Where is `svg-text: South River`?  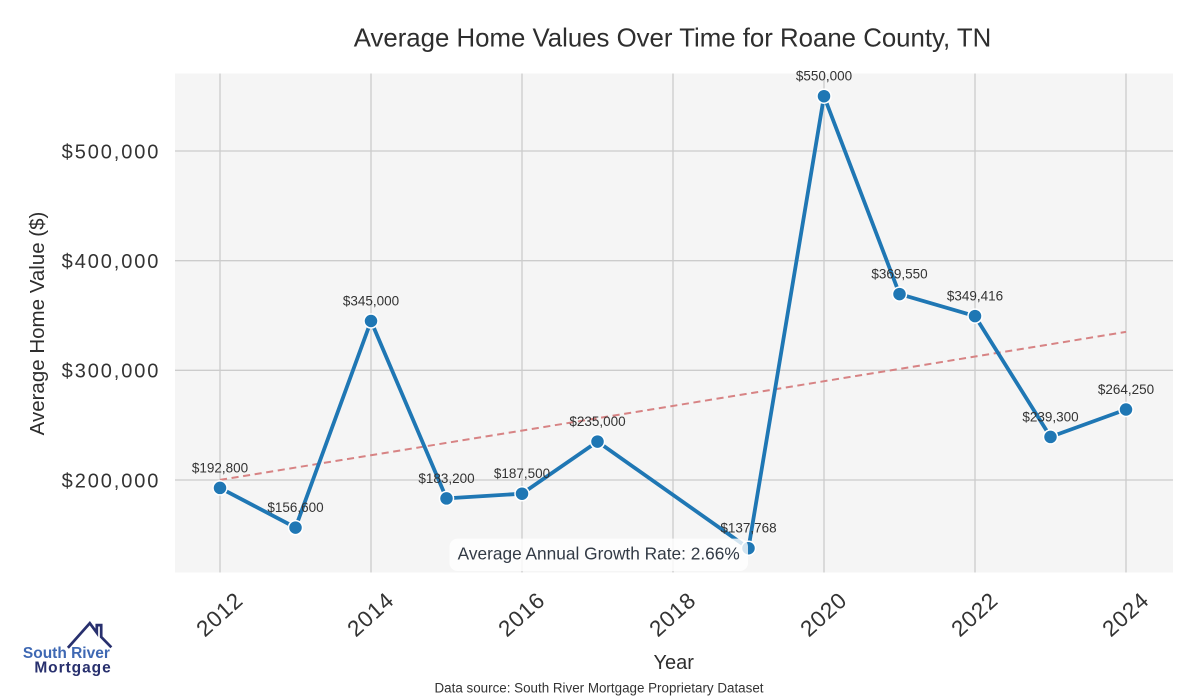
svg-text: South River is located at coordinates (66, 653).